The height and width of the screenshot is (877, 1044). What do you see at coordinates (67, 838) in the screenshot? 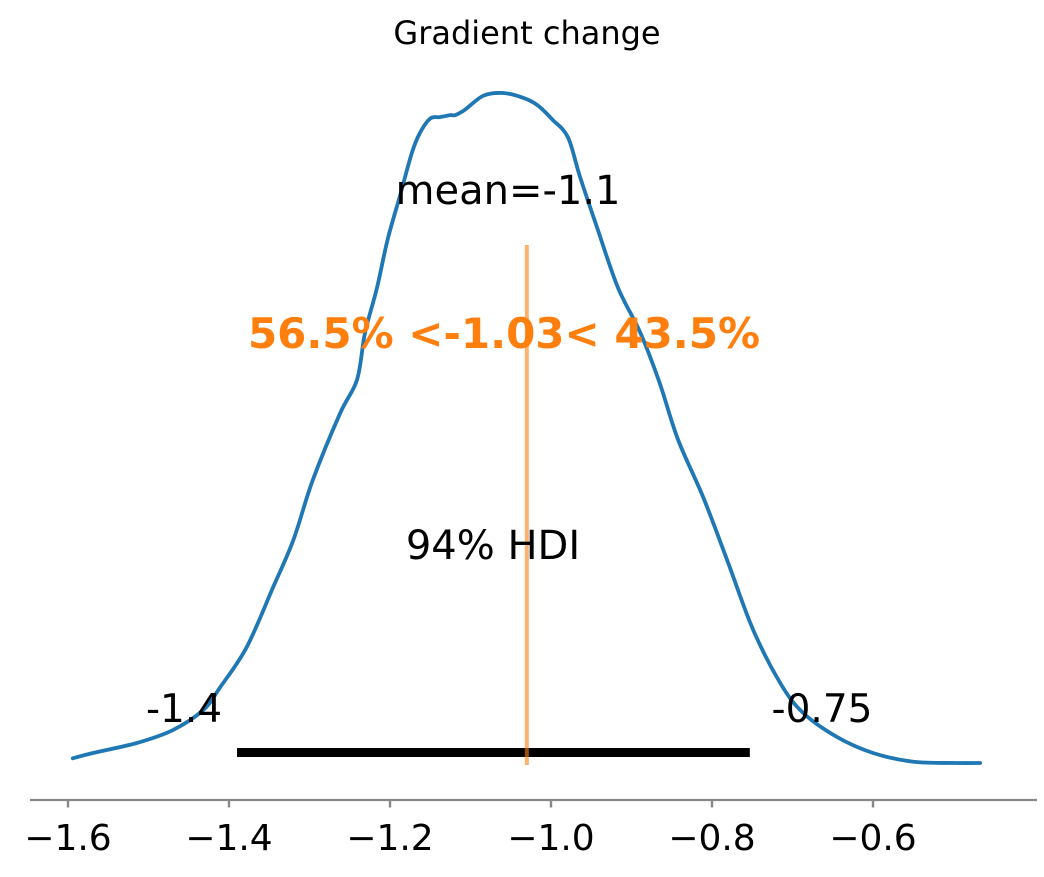
I see `x-tick-label: −1.6` at bounding box center [67, 838].